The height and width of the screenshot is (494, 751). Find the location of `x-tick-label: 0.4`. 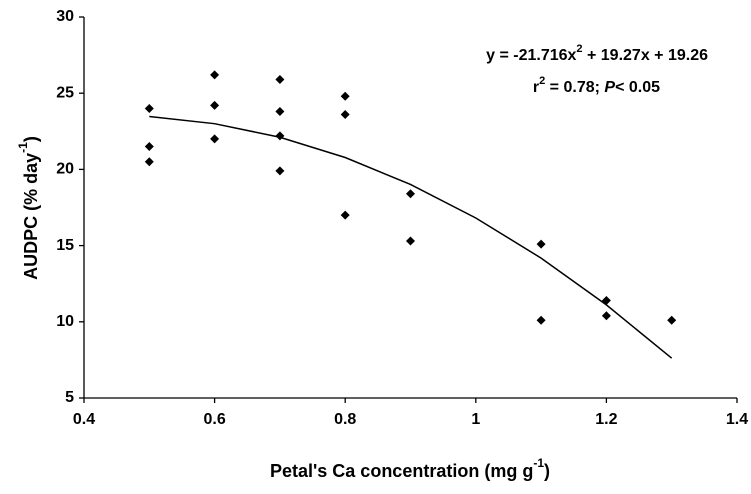

x-tick-label: 0.4 is located at coordinates (84, 419).